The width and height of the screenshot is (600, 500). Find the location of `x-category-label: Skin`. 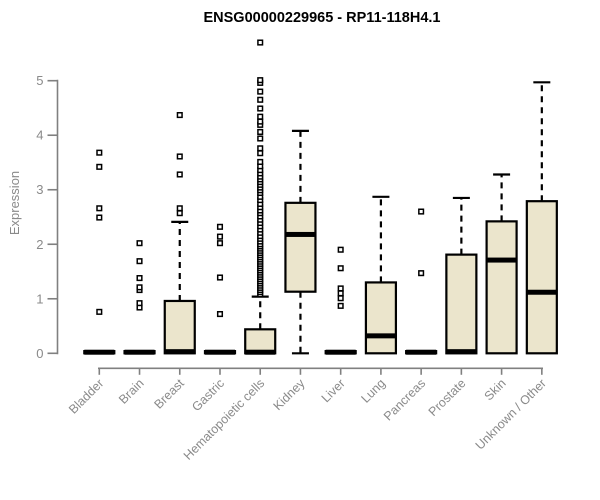

x-category-label: Skin is located at coordinates (495, 389).